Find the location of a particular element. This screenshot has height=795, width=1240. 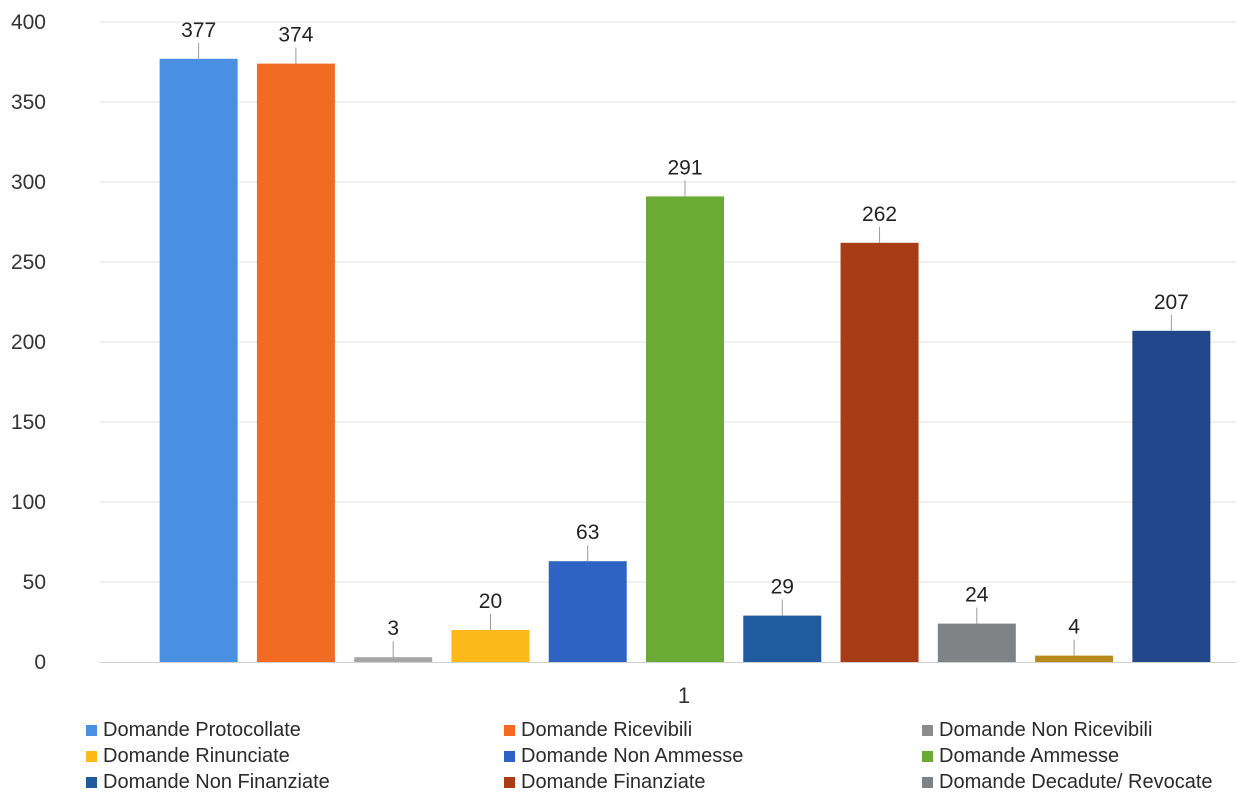

legend-item: Domande Non Finanziate is located at coordinates (295, 782).